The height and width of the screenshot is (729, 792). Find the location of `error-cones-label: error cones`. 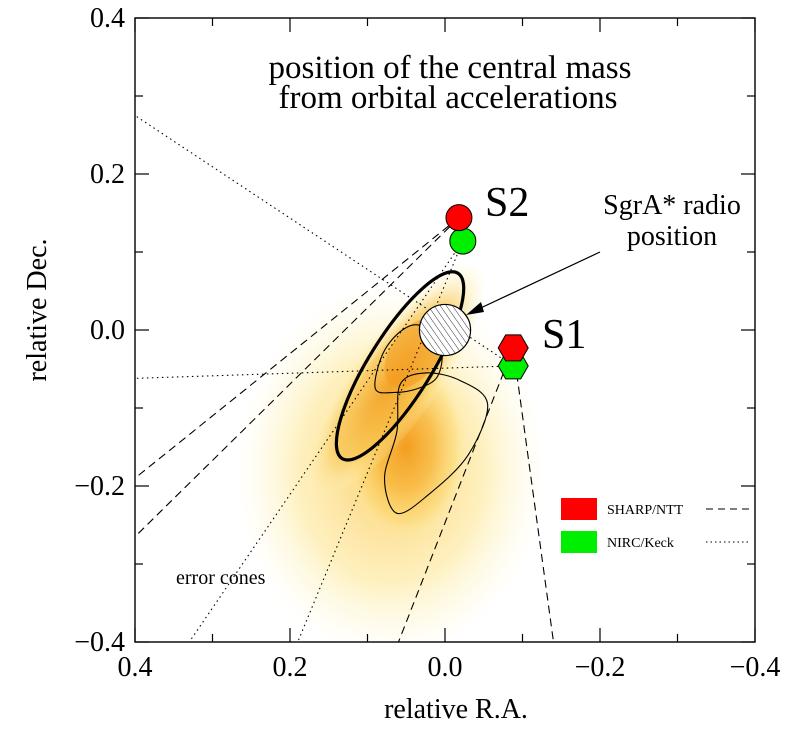

error-cones-label: error cones is located at coordinates (221, 578).